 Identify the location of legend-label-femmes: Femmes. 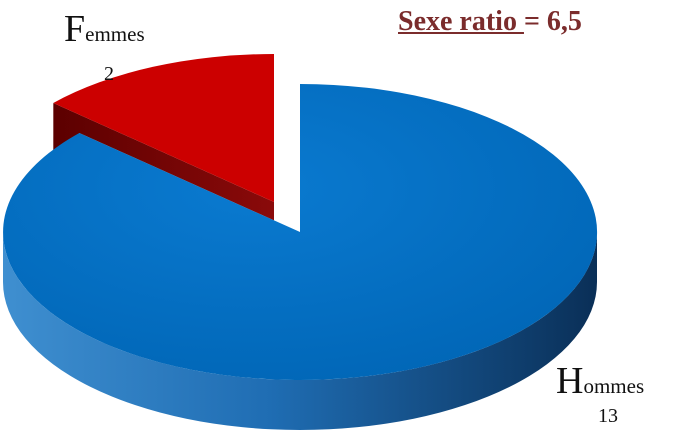
(104, 29).